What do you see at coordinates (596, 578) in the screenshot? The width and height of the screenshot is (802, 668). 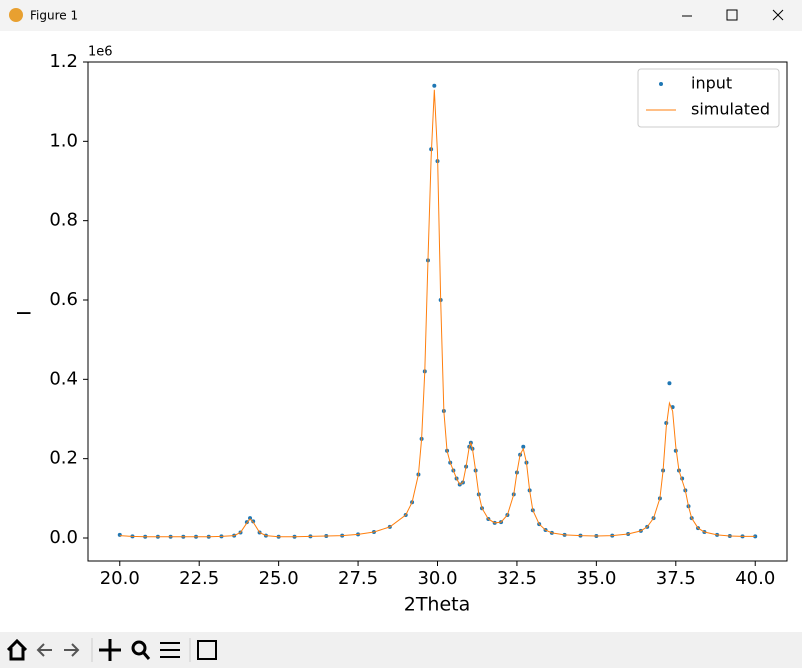 I see `x-tick-label: 35.0` at bounding box center [596, 578].